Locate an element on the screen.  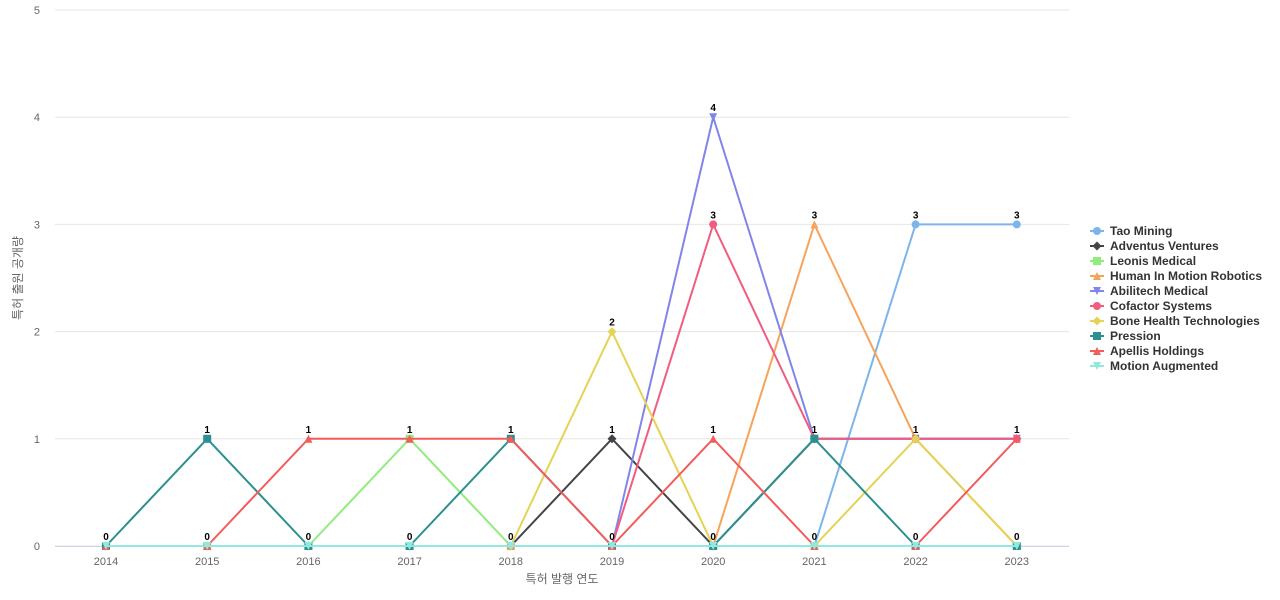
legend-item: Apellis Holdings is located at coordinates (1147, 351).